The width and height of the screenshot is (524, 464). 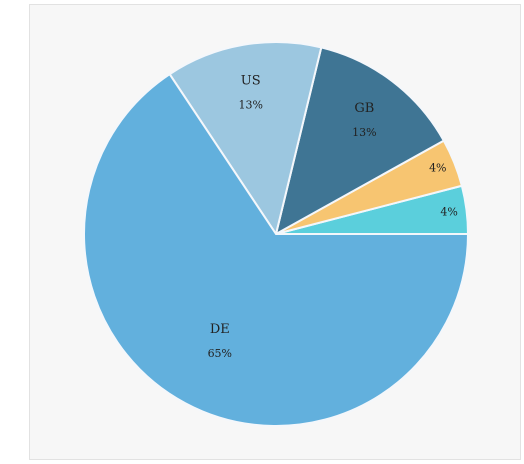 What do you see at coordinates (360, 141) in the screenshot?
I see `pie-slice-gb` at bounding box center [360, 141].